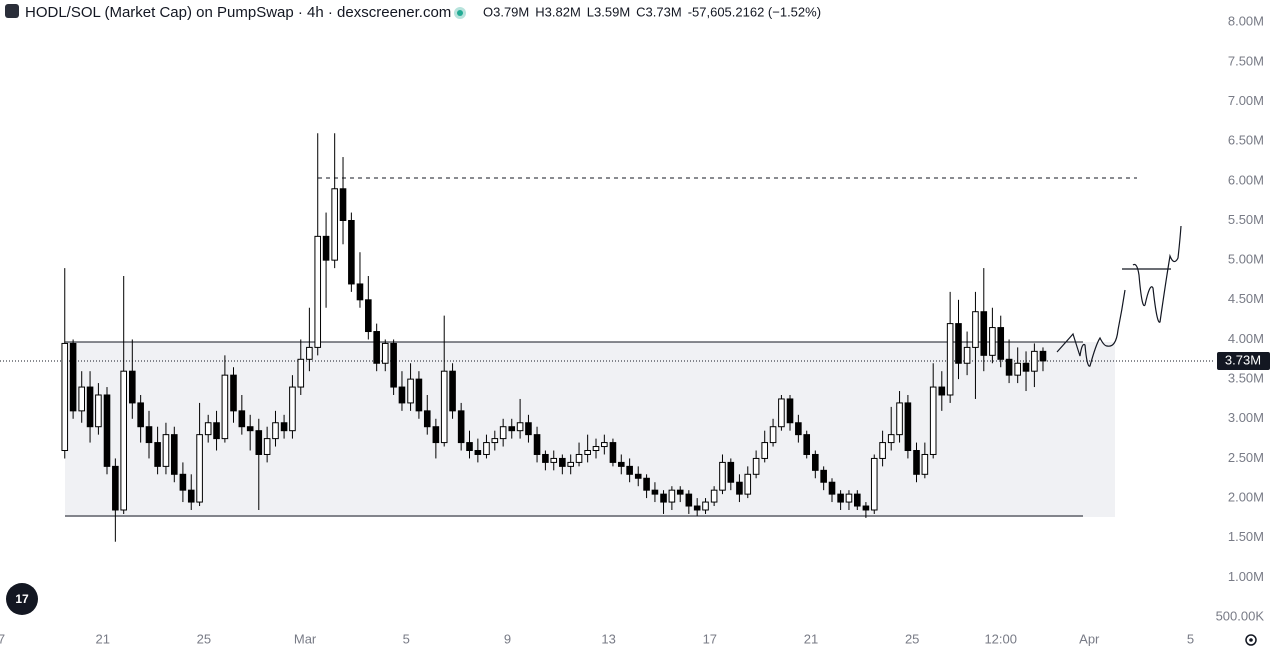 The image size is (1280, 650). What do you see at coordinates (305, 638) in the screenshot?
I see `x-tick-label: Mar` at bounding box center [305, 638].